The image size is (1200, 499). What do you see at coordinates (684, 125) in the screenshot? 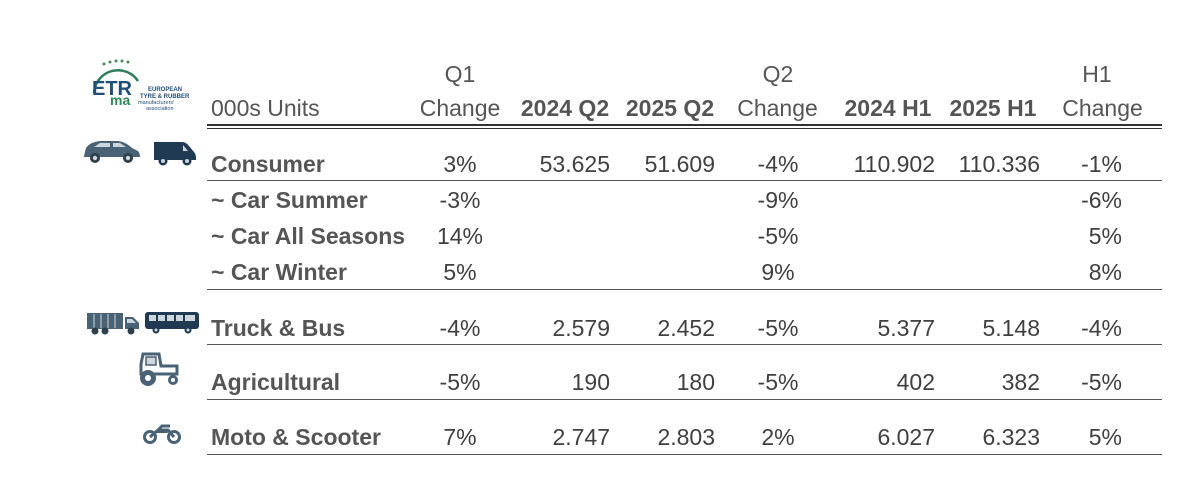
I see `header-rule-top` at bounding box center [684, 125].